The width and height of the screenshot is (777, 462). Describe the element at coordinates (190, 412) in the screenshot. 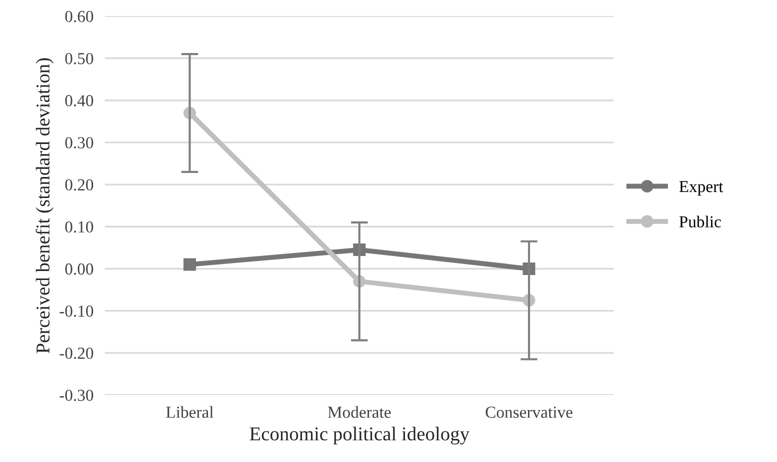

I see `x-tick-label: Liberal` at that location.